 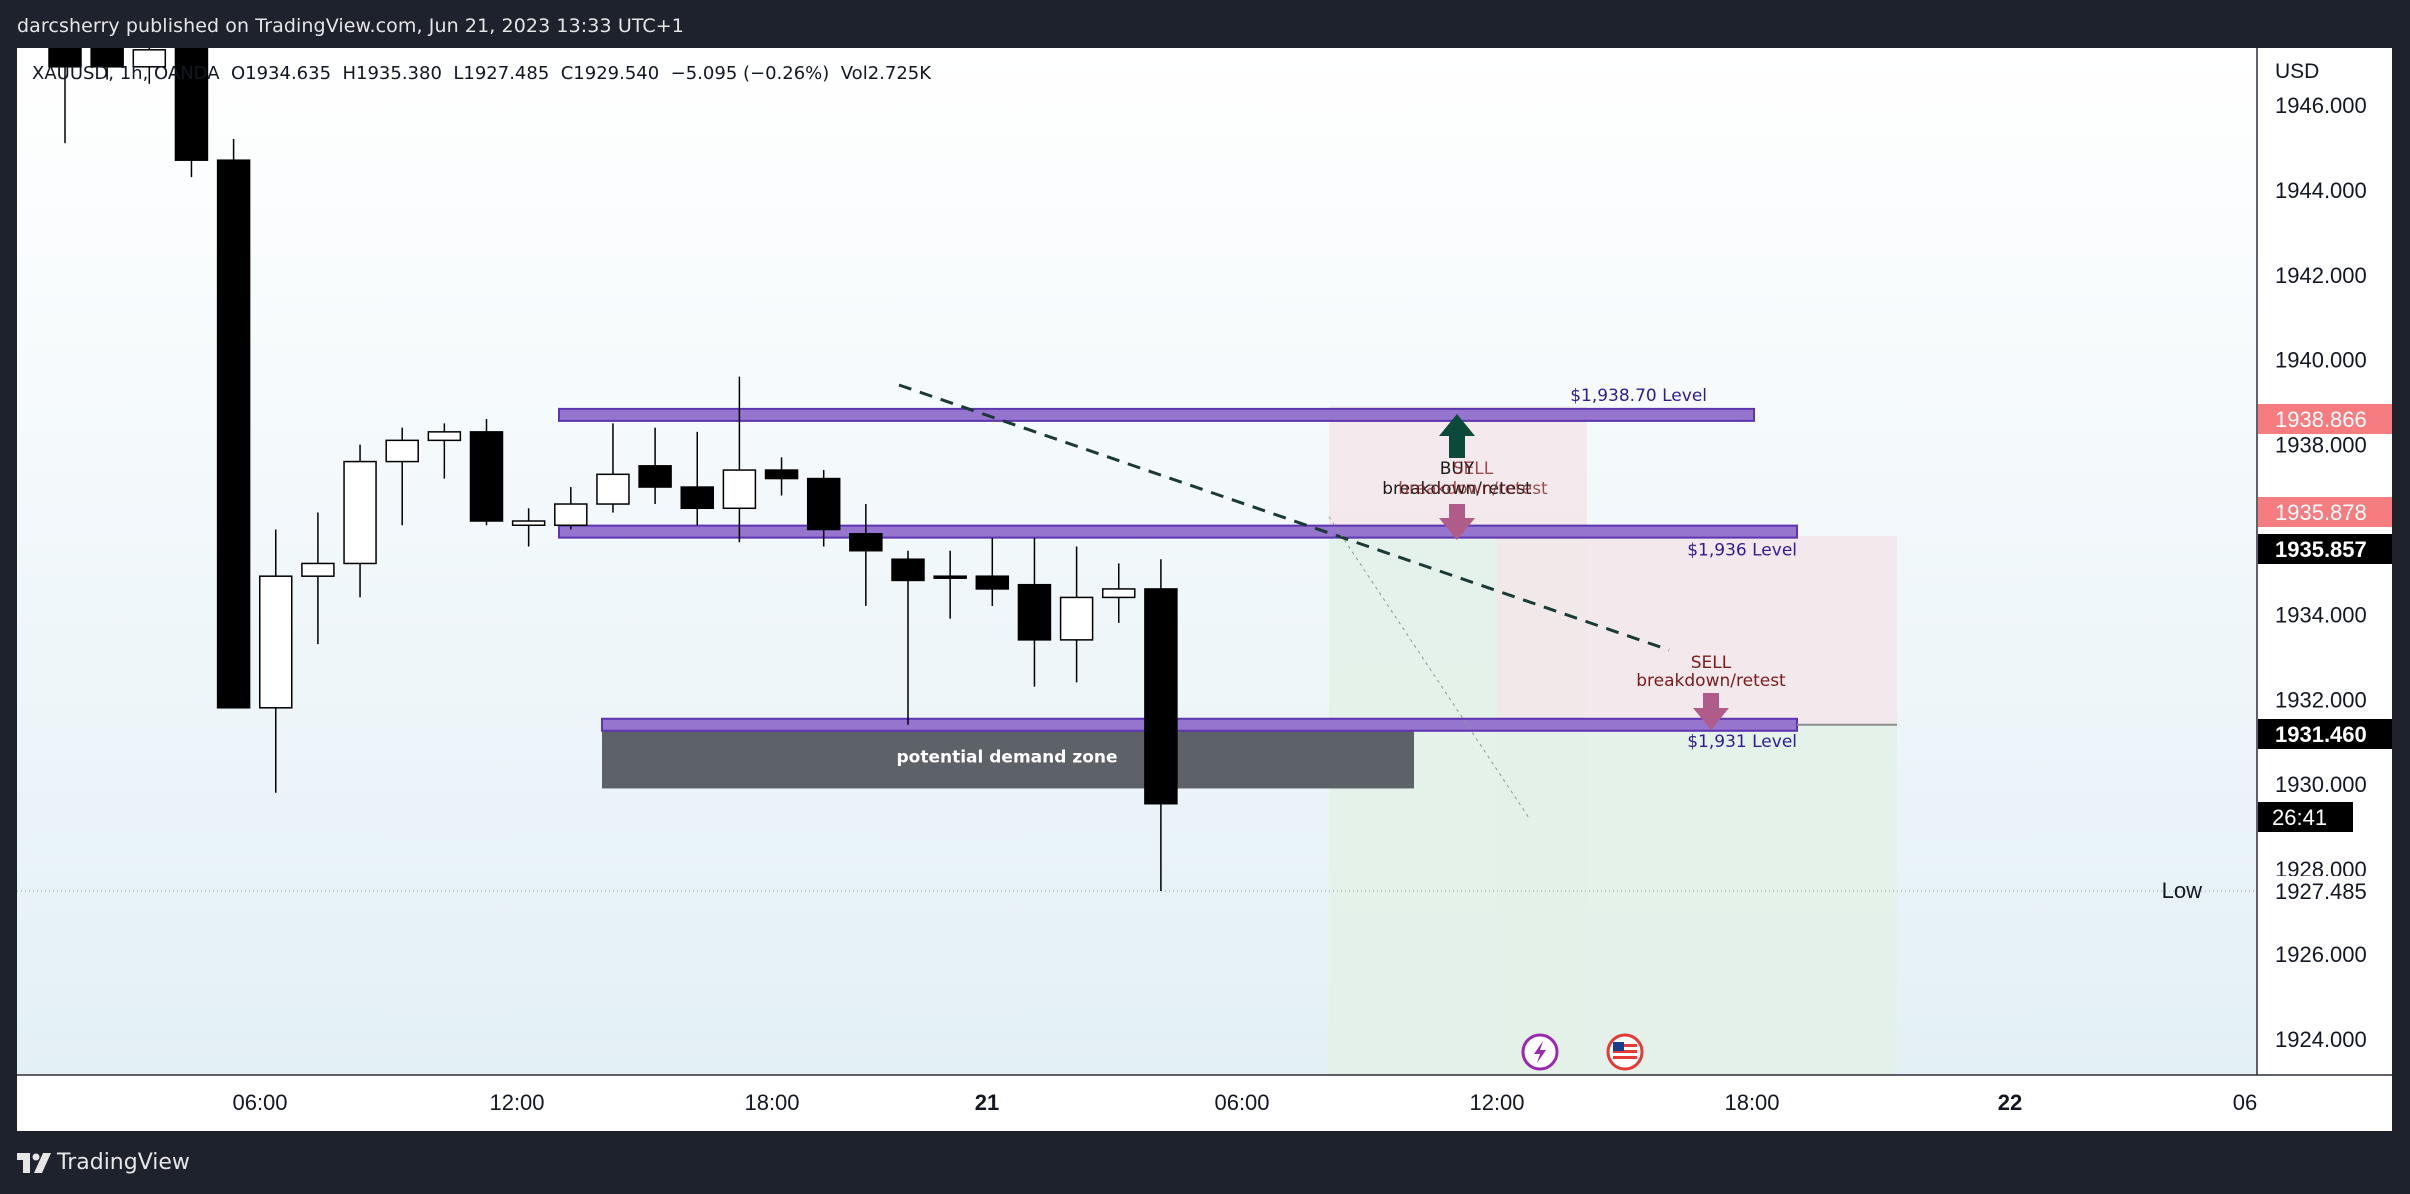 I want to click on time-scale, so click(x=1204, y=1103).